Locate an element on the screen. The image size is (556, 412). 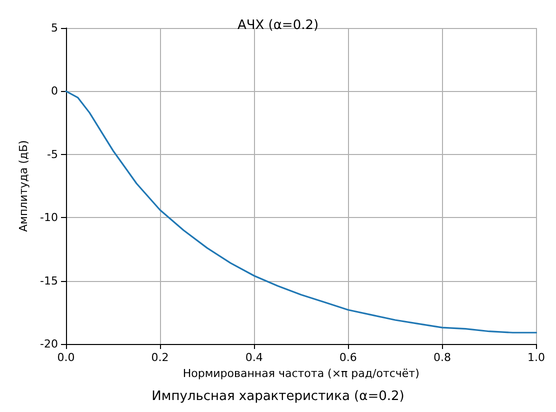
y-tick-label: -15 is located at coordinates (49, 281).